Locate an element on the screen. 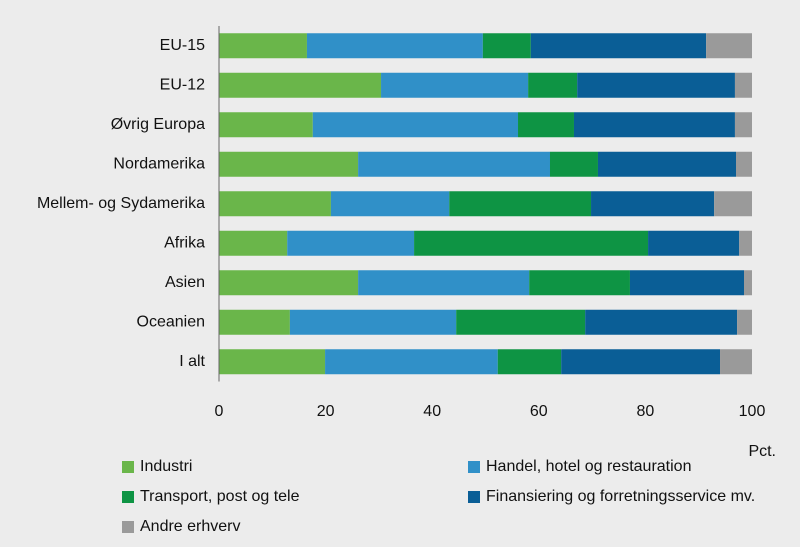  legend-label: Finansiering og forretningsservice mv. is located at coordinates (620, 496).